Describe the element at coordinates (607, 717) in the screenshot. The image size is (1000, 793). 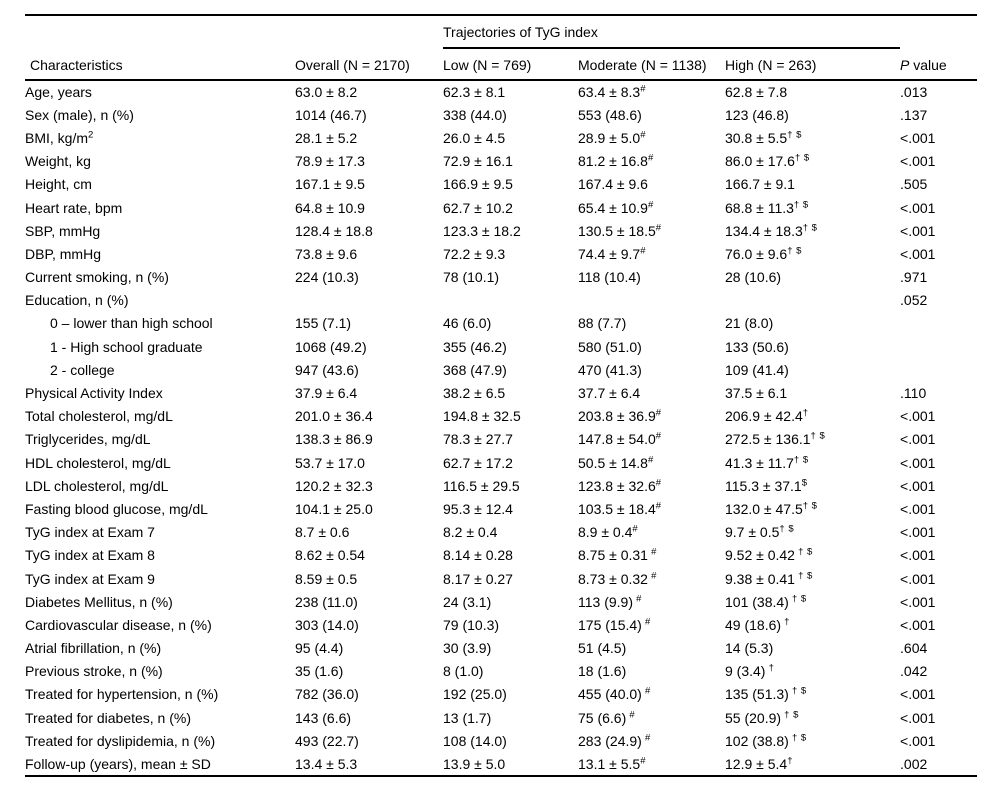
I see `cell-moderate: 75 (6.6) #` at that location.